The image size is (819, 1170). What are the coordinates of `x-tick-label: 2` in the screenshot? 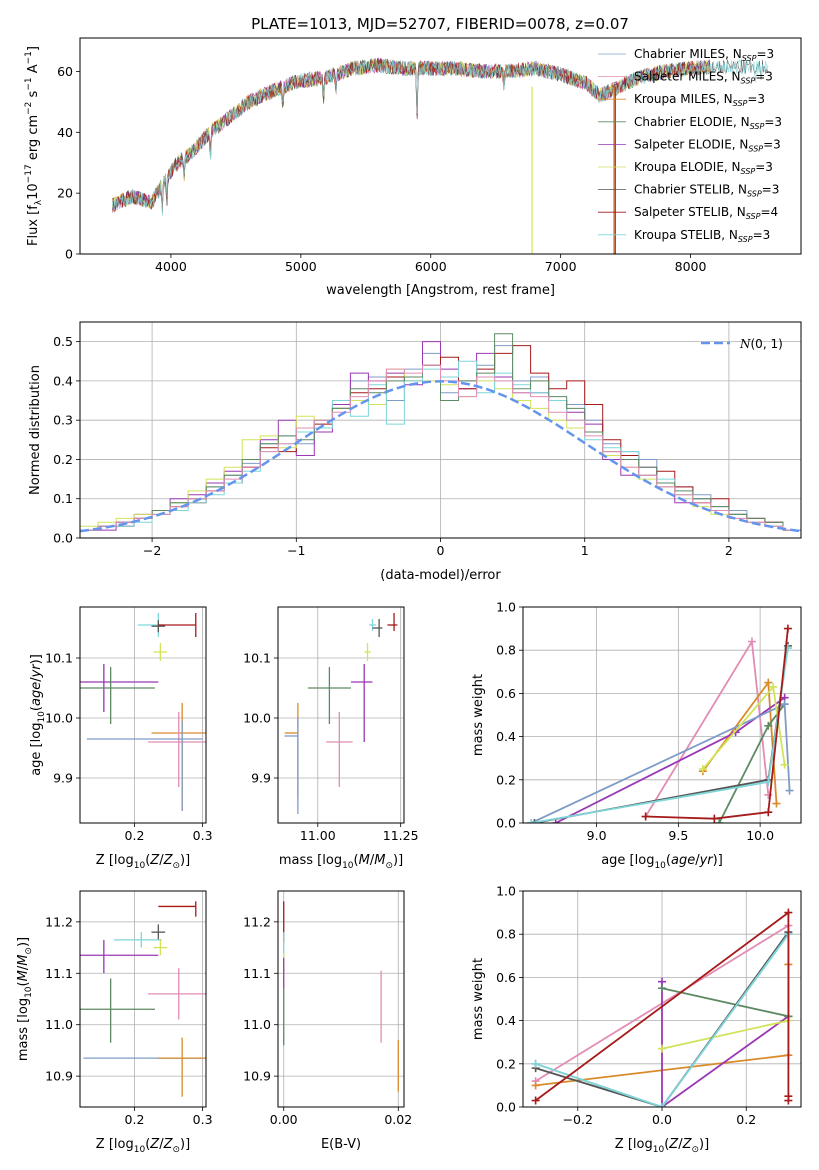 It's located at (729, 550).